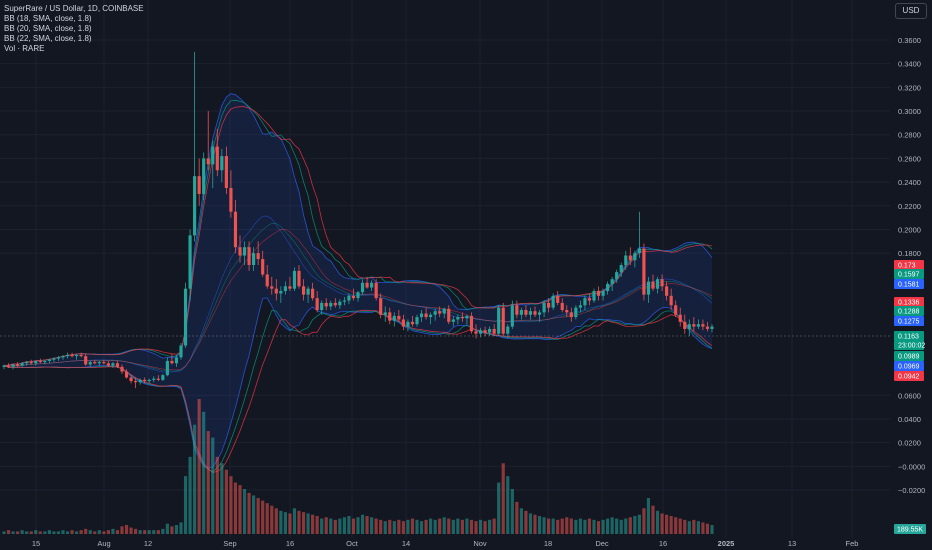 This screenshot has width=932, height=550. I want to click on x-tick-label: Oct, so click(352, 543).